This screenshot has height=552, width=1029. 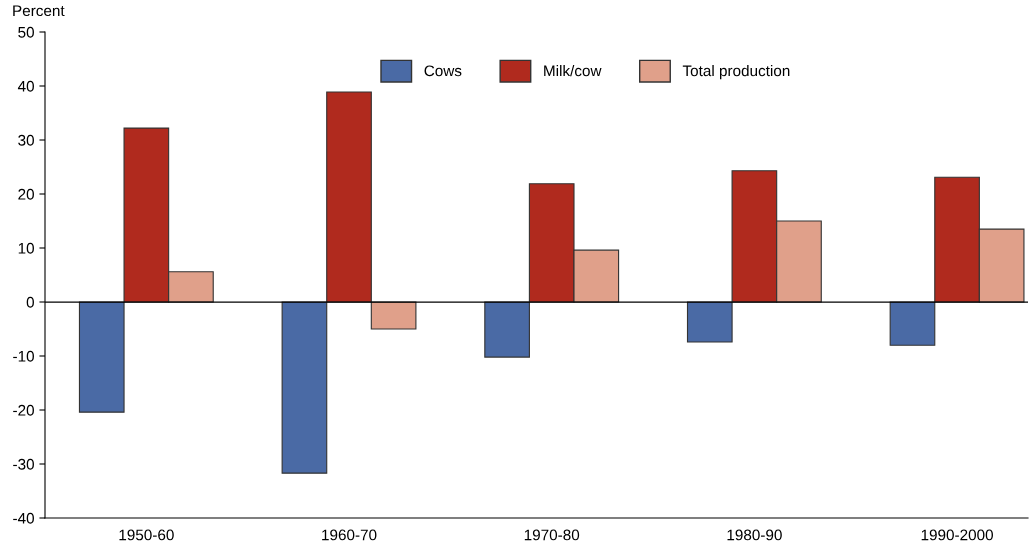 What do you see at coordinates (736, 72) in the screenshot?
I see `legend-label: Total production` at bounding box center [736, 72].